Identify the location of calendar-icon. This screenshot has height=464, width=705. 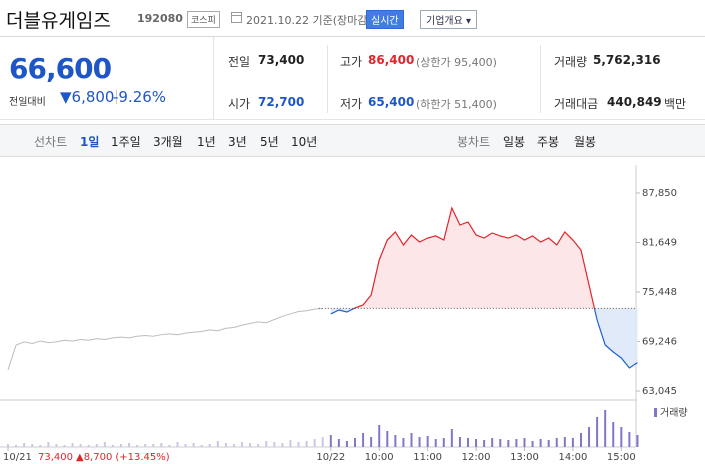
(236, 17).